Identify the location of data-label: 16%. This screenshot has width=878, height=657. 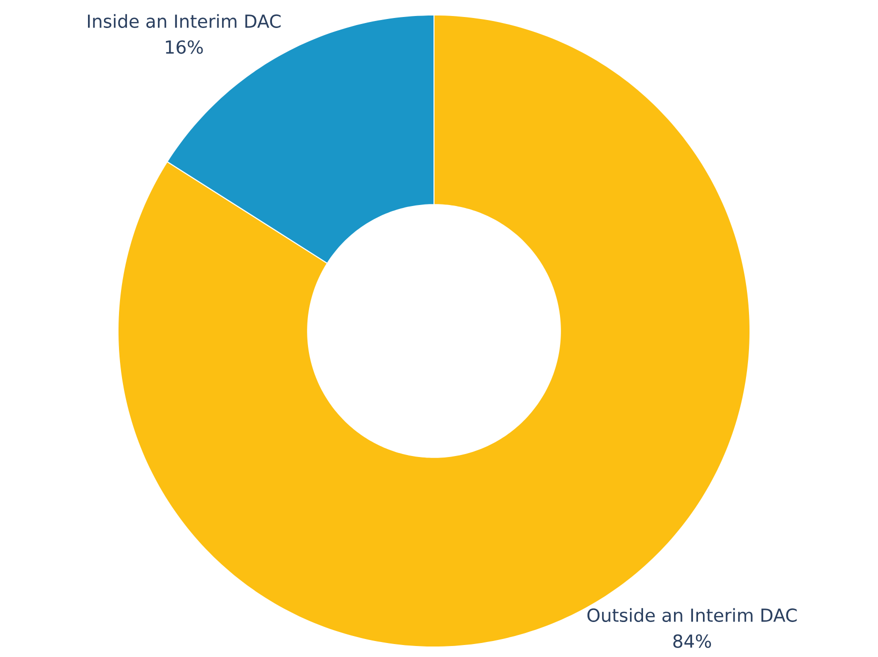
(184, 47).